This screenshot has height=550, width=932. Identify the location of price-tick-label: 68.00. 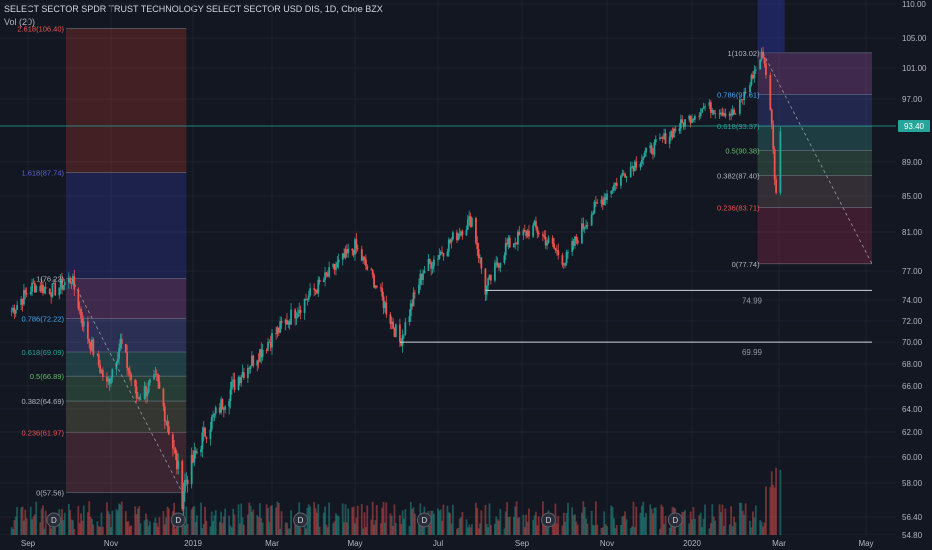
(912, 364).